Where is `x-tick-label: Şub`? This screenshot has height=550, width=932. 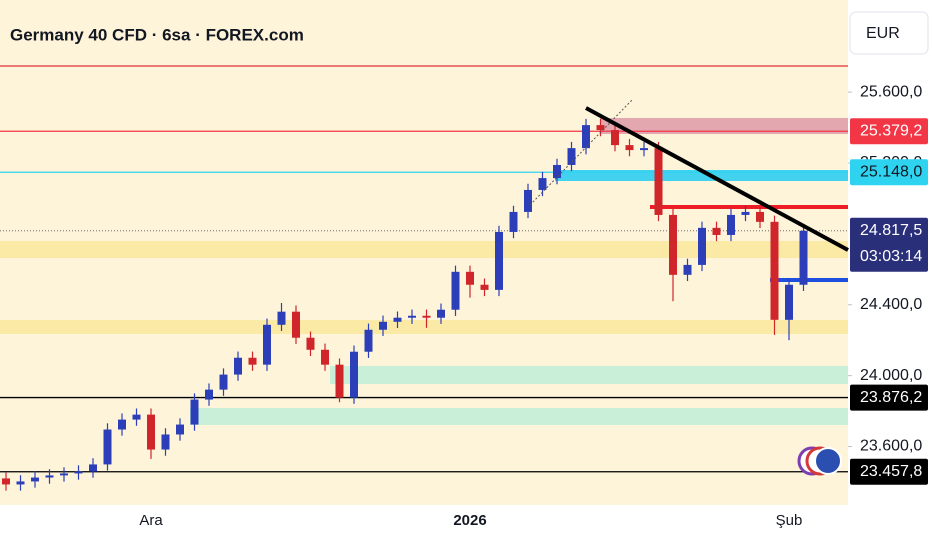 x-tick-label: Şub is located at coordinates (789, 520).